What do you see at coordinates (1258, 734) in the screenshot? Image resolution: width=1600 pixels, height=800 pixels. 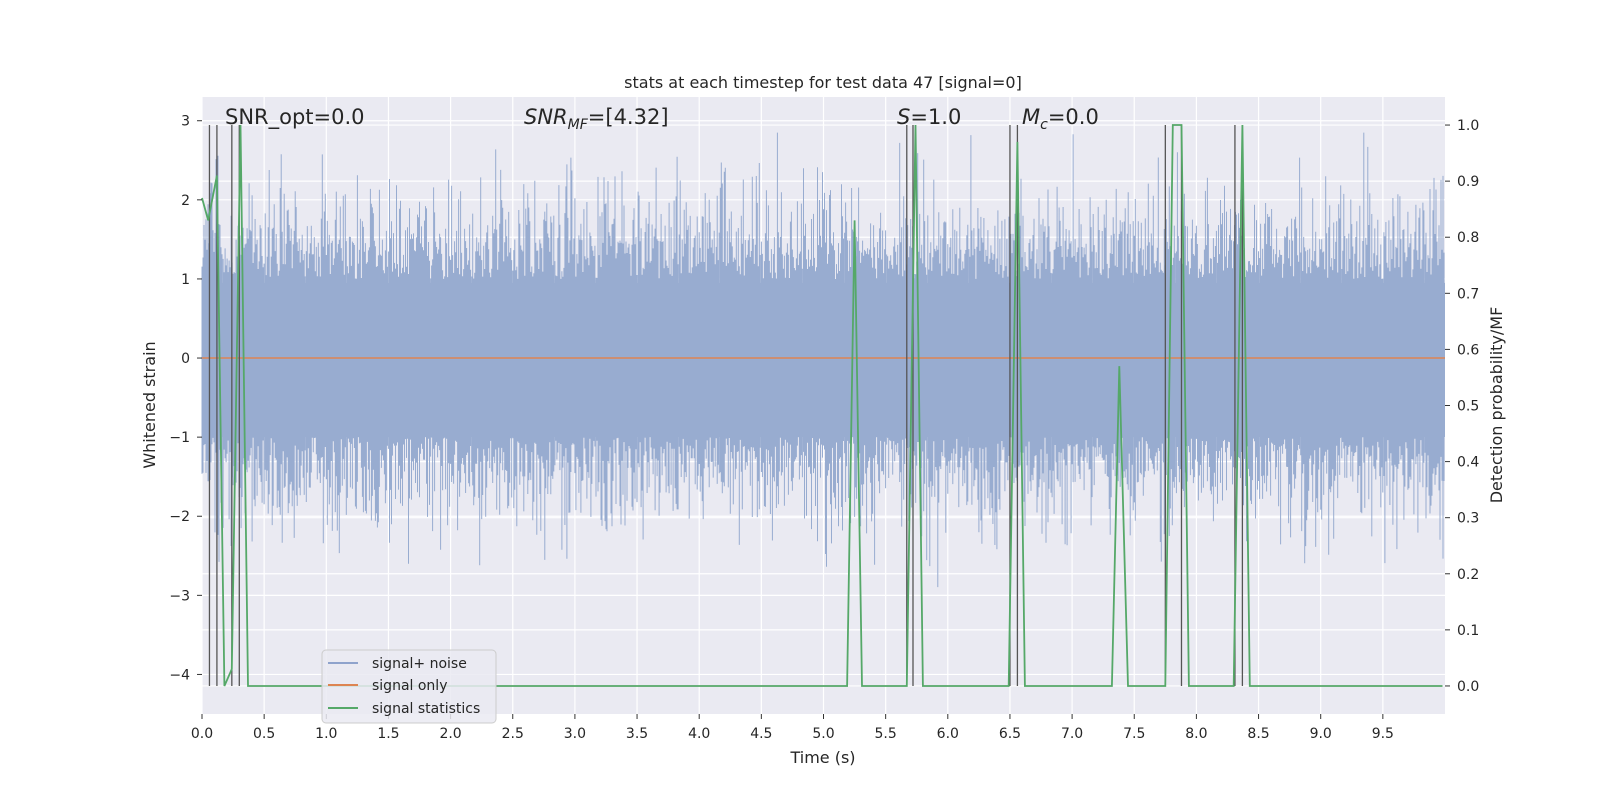 I see `x-tick-label: 8.5` at bounding box center [1258, 734].